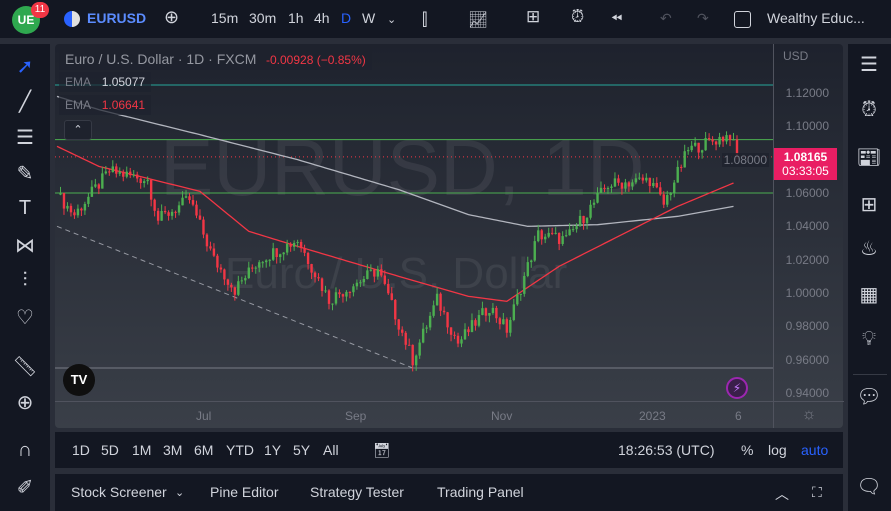 Image resolution: width=891 pixels, height=511 pixels. What do you see at coordinates (117, 18) in the screenshot?
I see `symbol-search: EURUSD` at bounding box center [117, 18].